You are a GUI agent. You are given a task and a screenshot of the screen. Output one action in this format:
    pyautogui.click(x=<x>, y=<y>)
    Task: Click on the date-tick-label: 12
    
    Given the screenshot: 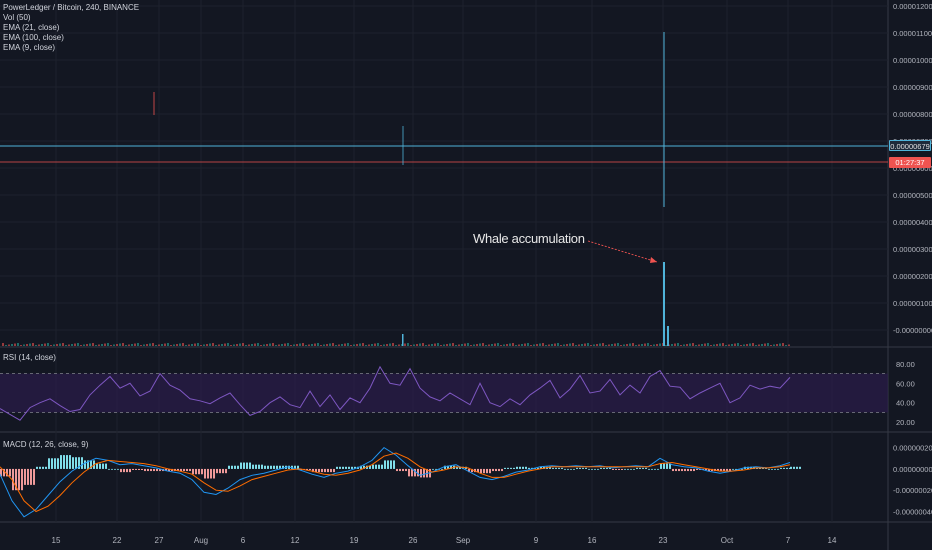 What is the action you would take?
    pyautogui.click(x=295, y=540)
    